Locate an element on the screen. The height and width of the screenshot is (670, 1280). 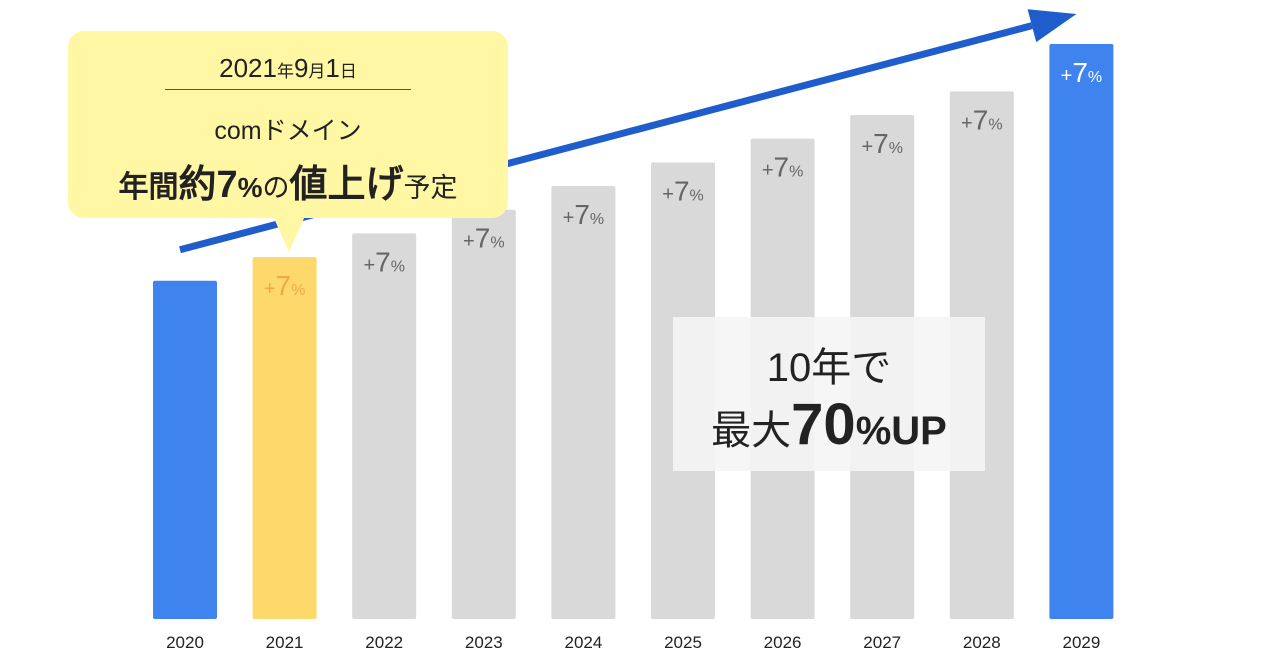
summary-line-2: 最大70%UP is located at coordinates (829, 424).